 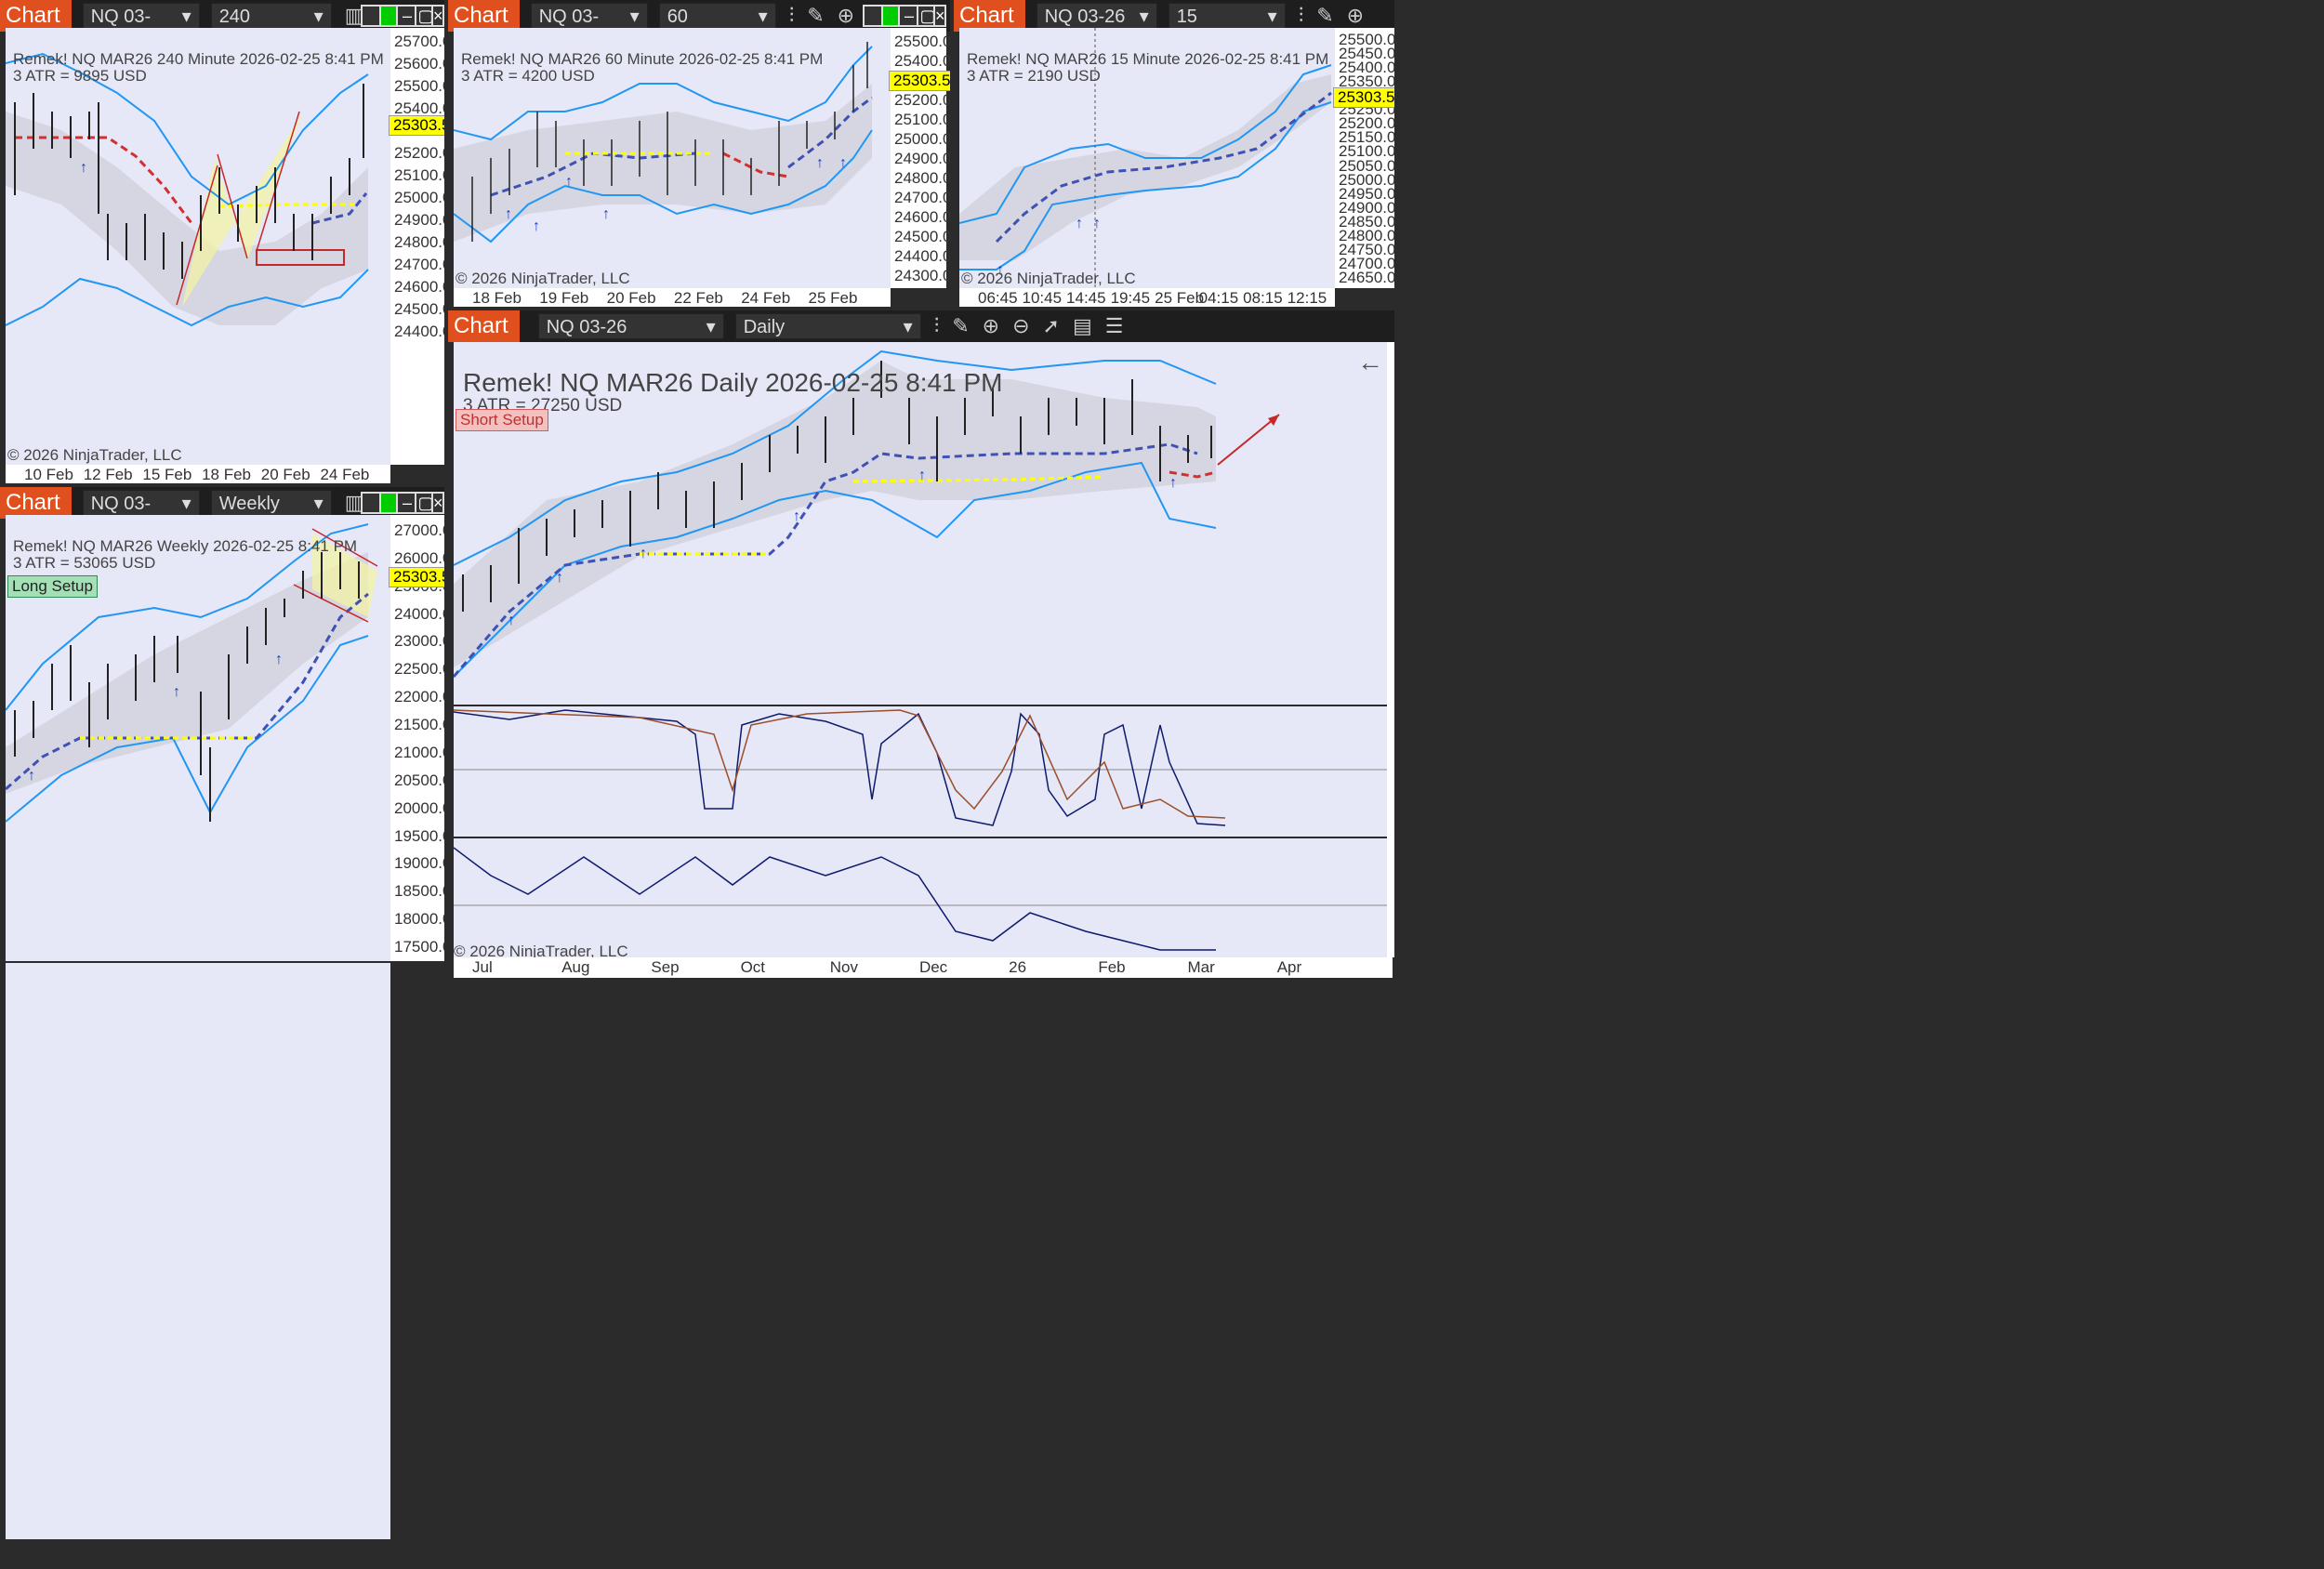 I want to click on x-tick-label: 24 Feb, so click(x=766, y=298).